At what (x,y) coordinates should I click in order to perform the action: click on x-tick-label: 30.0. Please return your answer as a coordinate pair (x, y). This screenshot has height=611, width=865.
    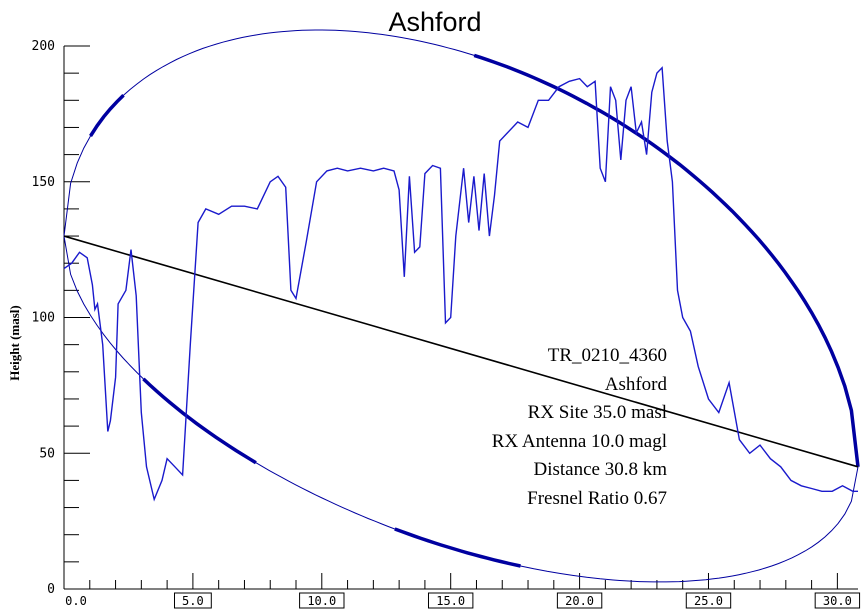
    Looking at the image, I should click on (837, 601).